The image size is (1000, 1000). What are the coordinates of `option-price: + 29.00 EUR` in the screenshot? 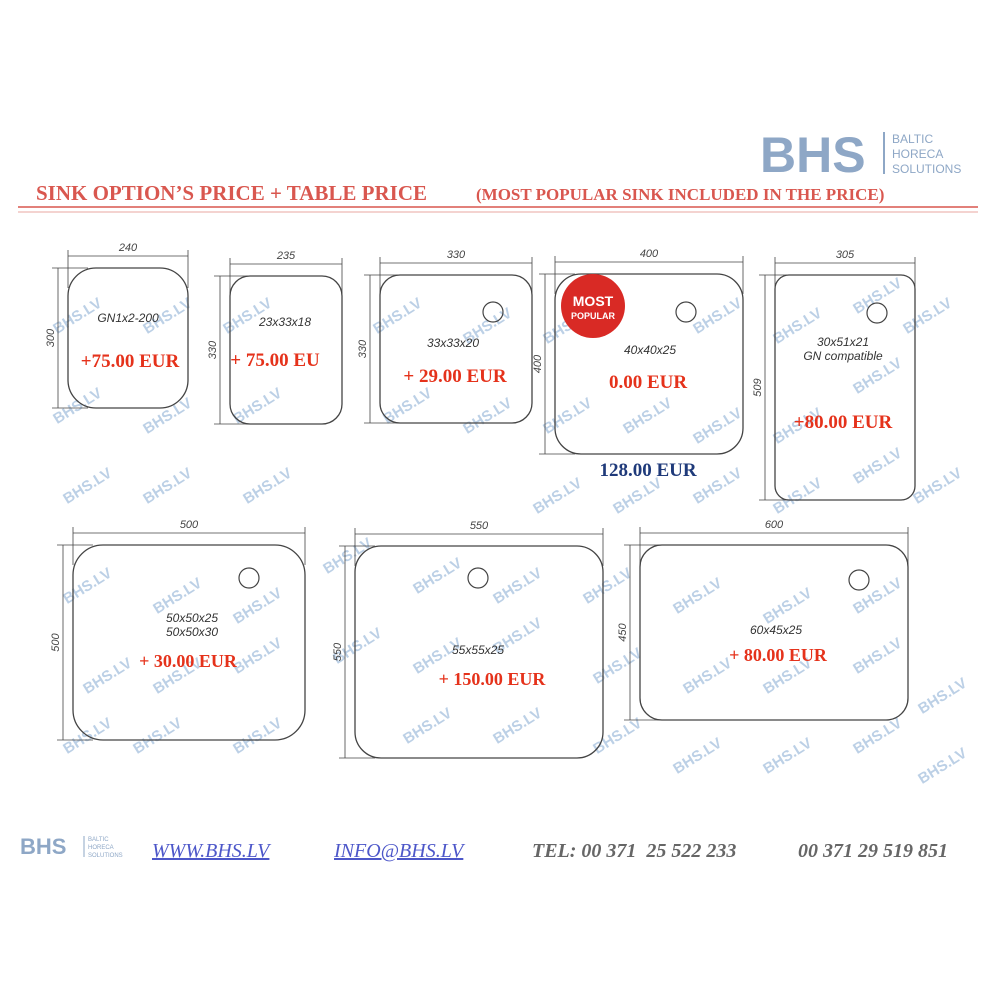 It's located at (454, 376).